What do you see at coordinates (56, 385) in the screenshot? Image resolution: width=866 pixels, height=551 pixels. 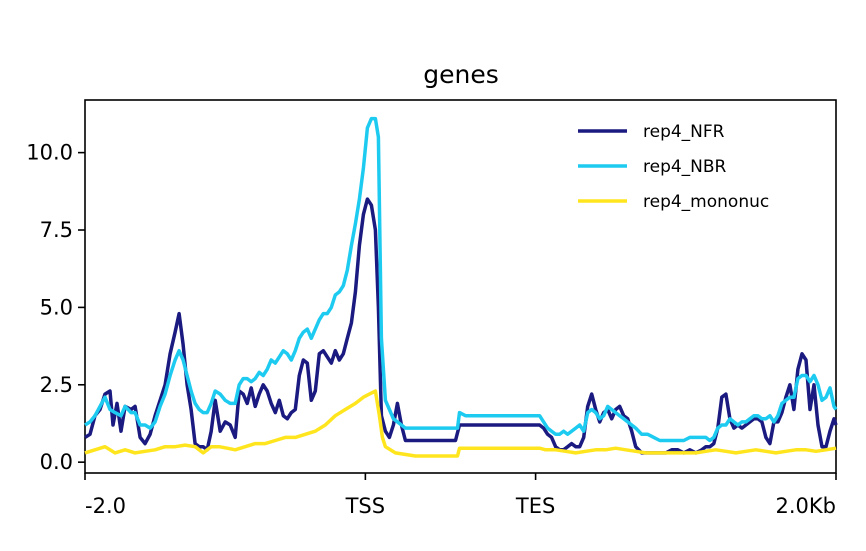 I see `y-tick-label: 2.5` at bounding box center [56, 385].